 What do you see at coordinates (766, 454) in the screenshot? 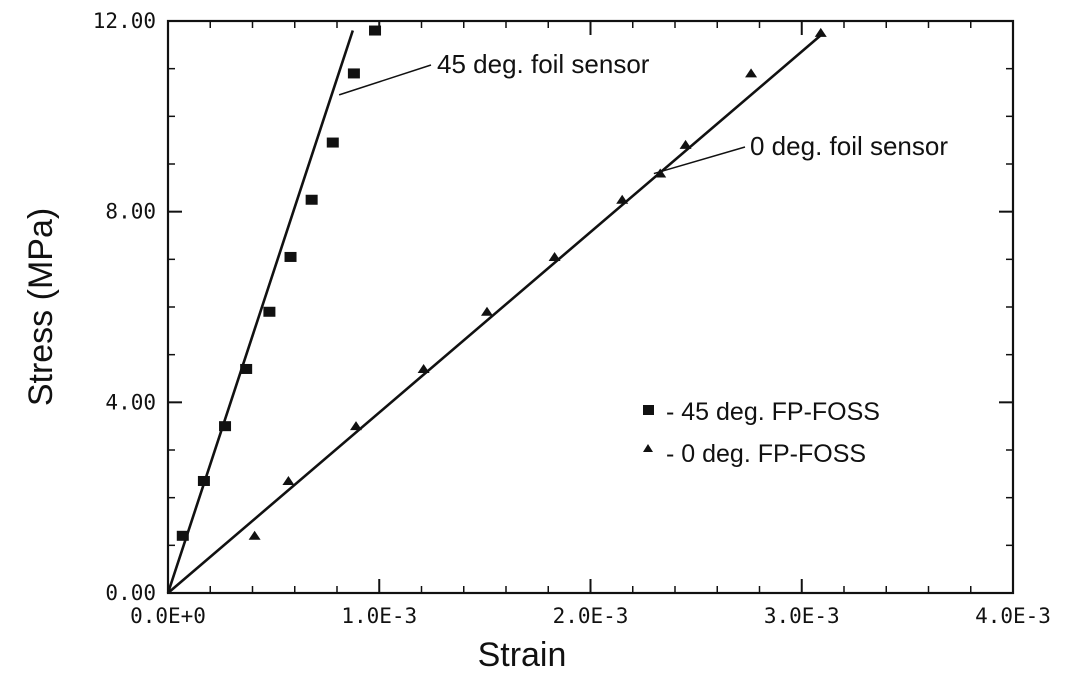
I see `legend-entry-0deg: - 0 deg. FP-FOSS` at bounding box center [766, 454].